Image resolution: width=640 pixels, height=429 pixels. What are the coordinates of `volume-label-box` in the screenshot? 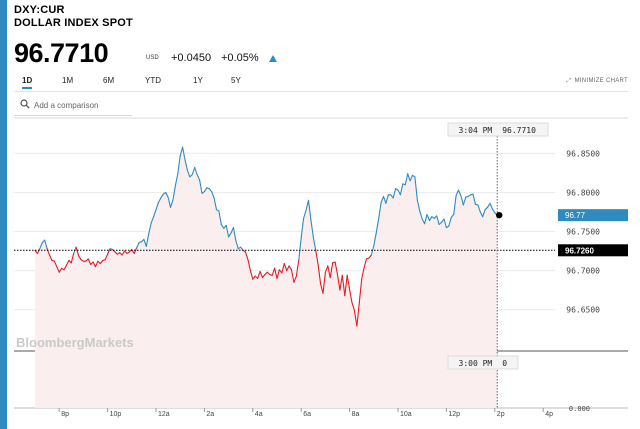 It's located at (483, 362).